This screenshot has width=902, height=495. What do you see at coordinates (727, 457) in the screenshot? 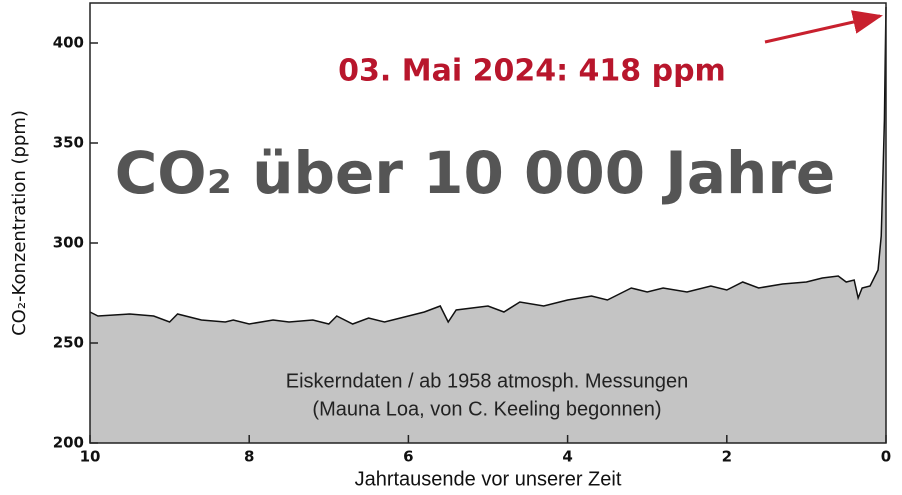
I see `x-tick-label: 2` at bounding box center [727, 457].